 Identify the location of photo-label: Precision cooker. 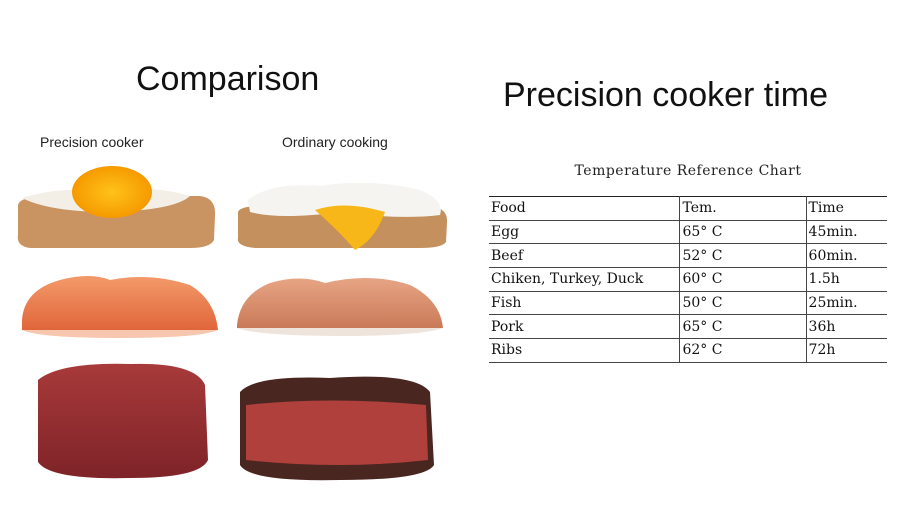
(92, 142).